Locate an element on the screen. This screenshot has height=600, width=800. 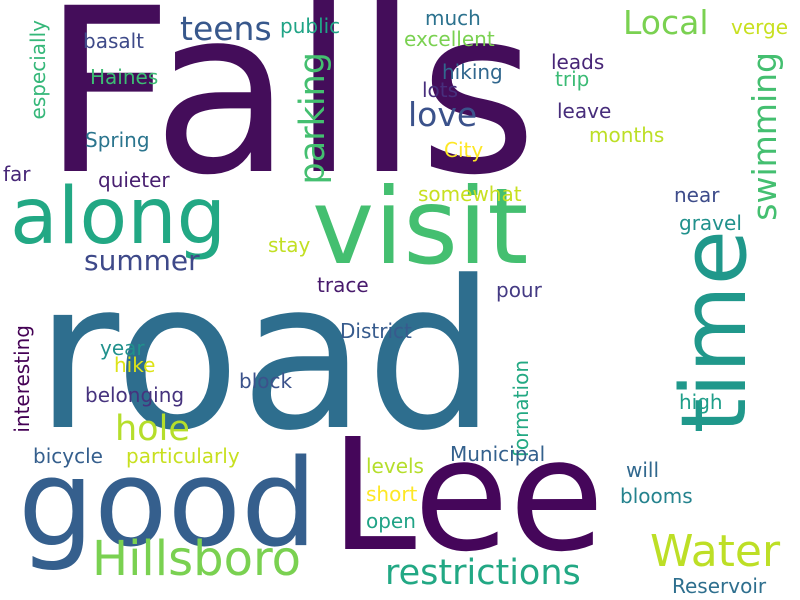
word-lee: Lee is located at coordinates (467, 495).